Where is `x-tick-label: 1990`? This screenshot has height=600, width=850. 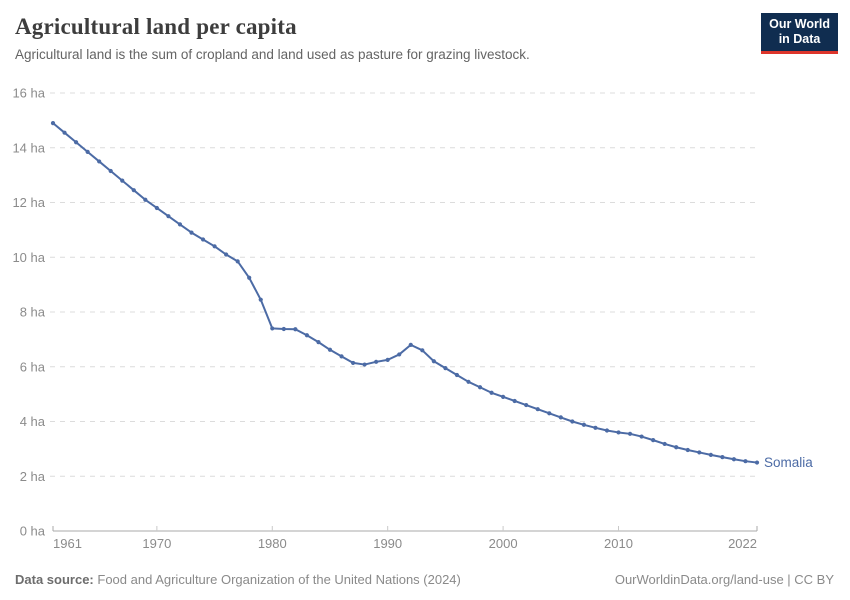 x-tick-label: 1990 is located at coordinates (387, 543).